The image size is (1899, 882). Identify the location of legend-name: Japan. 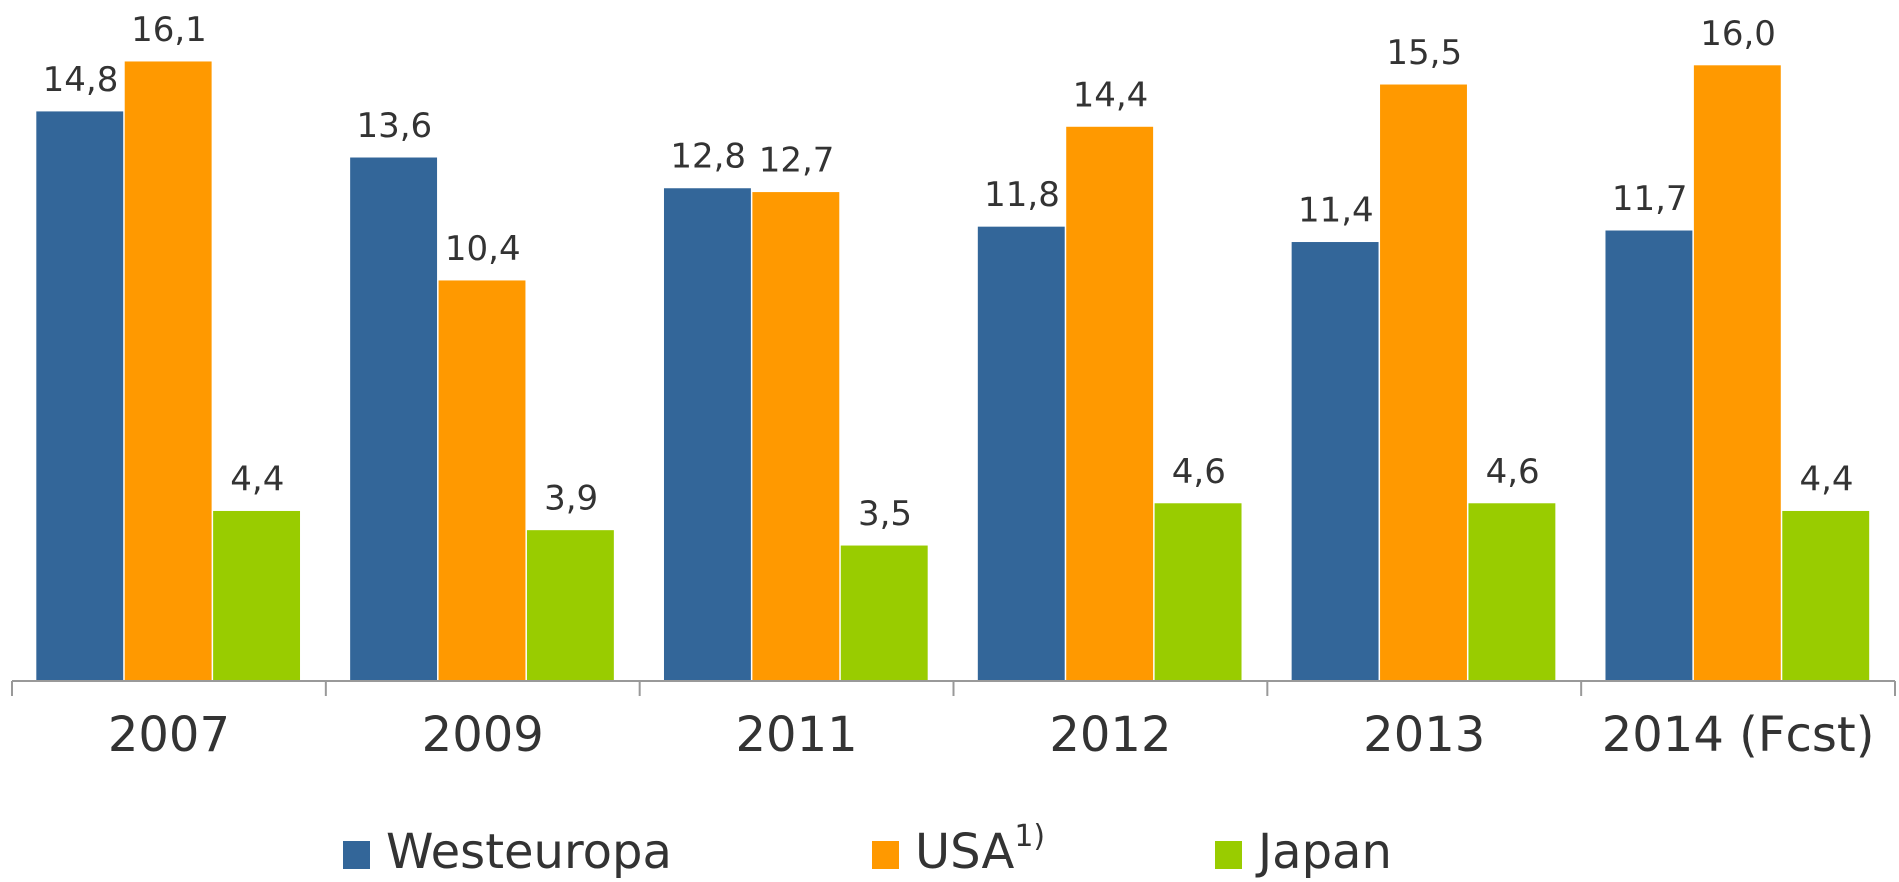
(1323, 852).